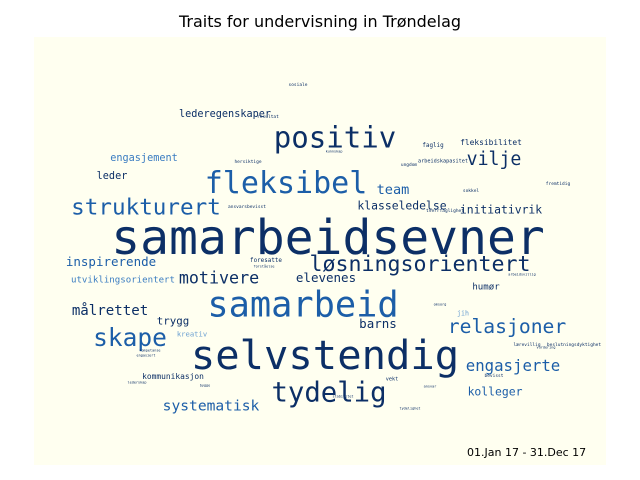 The image size is (640, 480). I want to click on word-elevenes: elevenes, so click(326, 277).